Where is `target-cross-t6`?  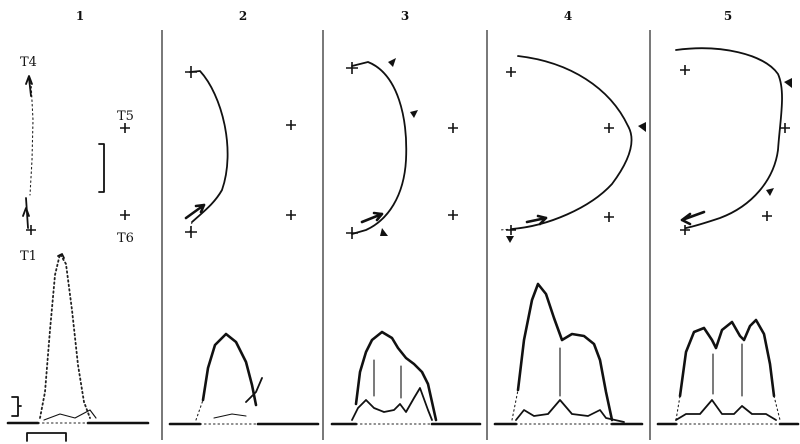
target-cross-t6 is located at coordinates (125, 215).